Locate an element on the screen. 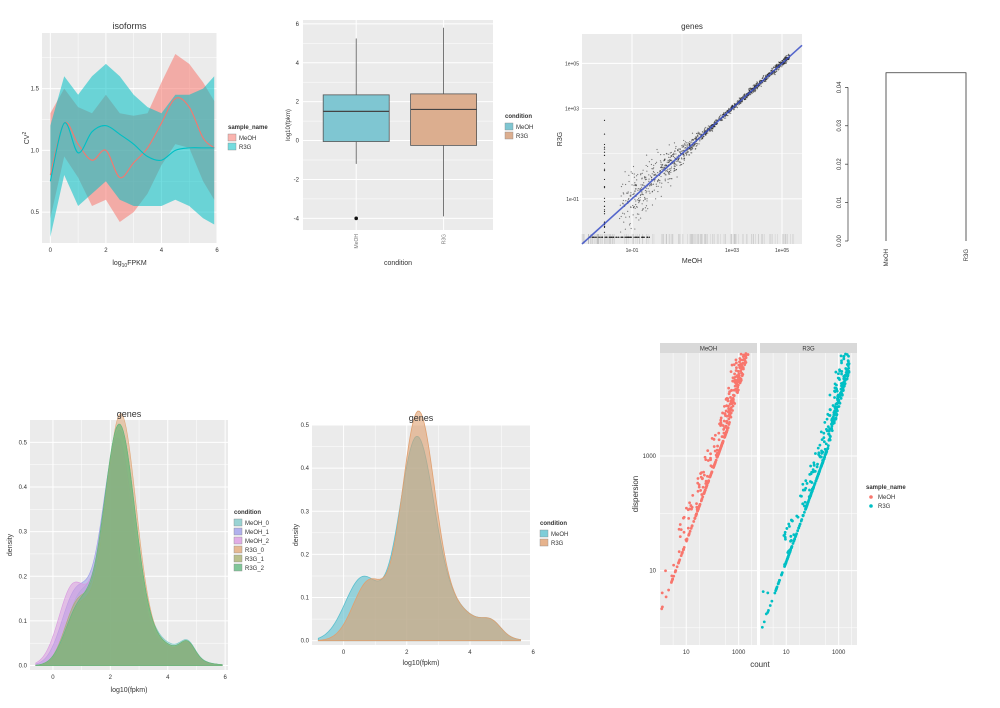  y-tick-label: 1e-01 is located at coordinates (572, 200).